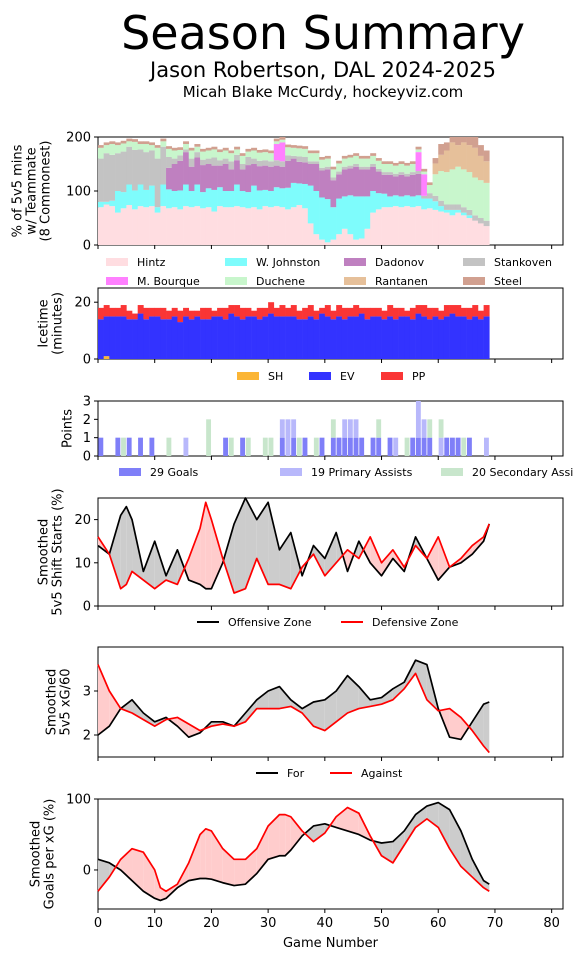 The height and width of the screenshot is (960, 573). I want to click on y-tick-label: 2, so click(87, 736).